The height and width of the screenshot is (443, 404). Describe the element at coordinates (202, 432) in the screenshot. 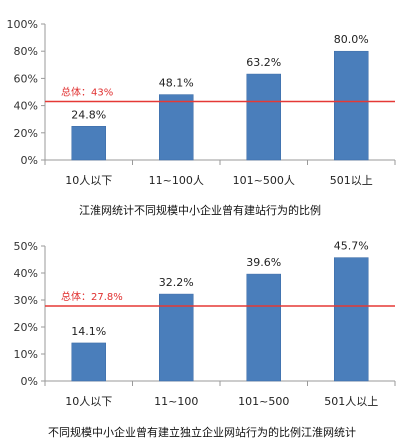

I see `chart-caption-1: 不同规模中小企业曾有建立独立企业网站行为的比例江淮网统计` at that location.